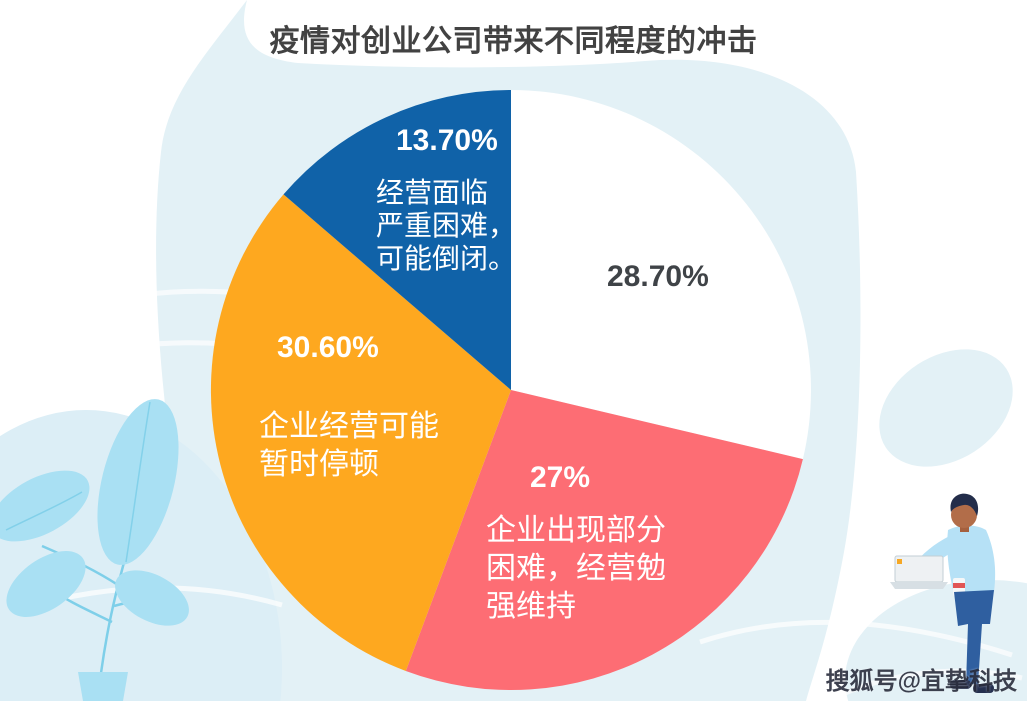 This screenshot has height=701, width=1027. Describe the element at coordinates (960, 684) in the screenshot. I see `person-shoe-left` at that location.